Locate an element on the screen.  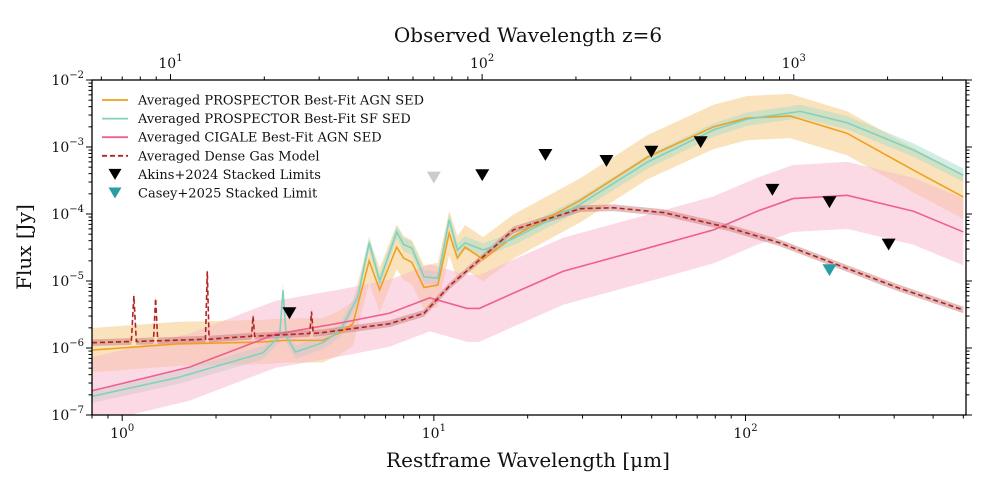
x-tick-label: 10¹ is located at coordinates (434, 432).